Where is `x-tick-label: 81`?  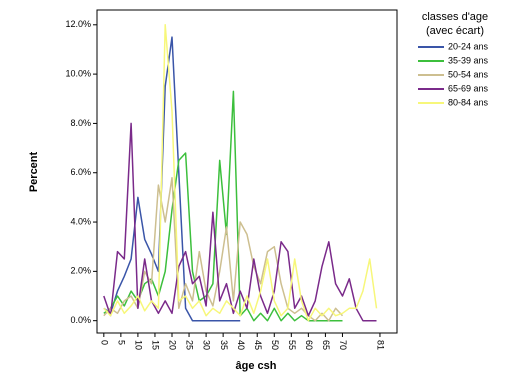 x-tick-label: 81 is located at coordinates (381, 345).